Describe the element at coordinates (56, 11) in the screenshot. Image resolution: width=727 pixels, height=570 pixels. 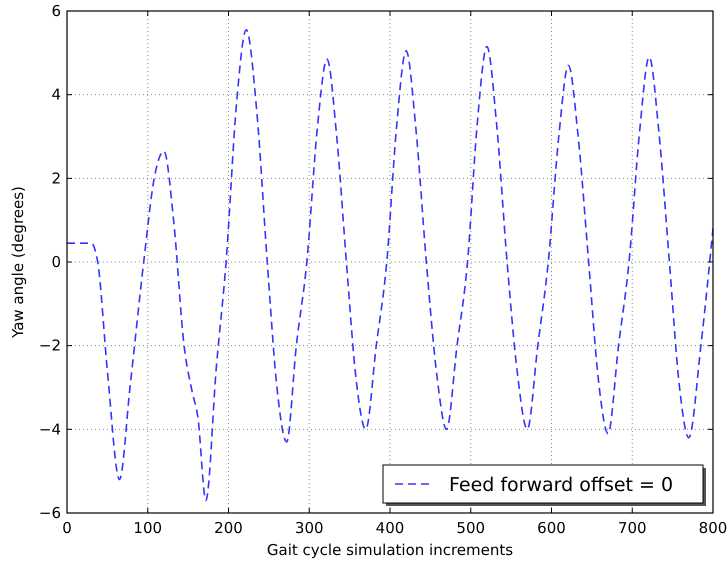
I see `y-tick-label: 6` at that location.